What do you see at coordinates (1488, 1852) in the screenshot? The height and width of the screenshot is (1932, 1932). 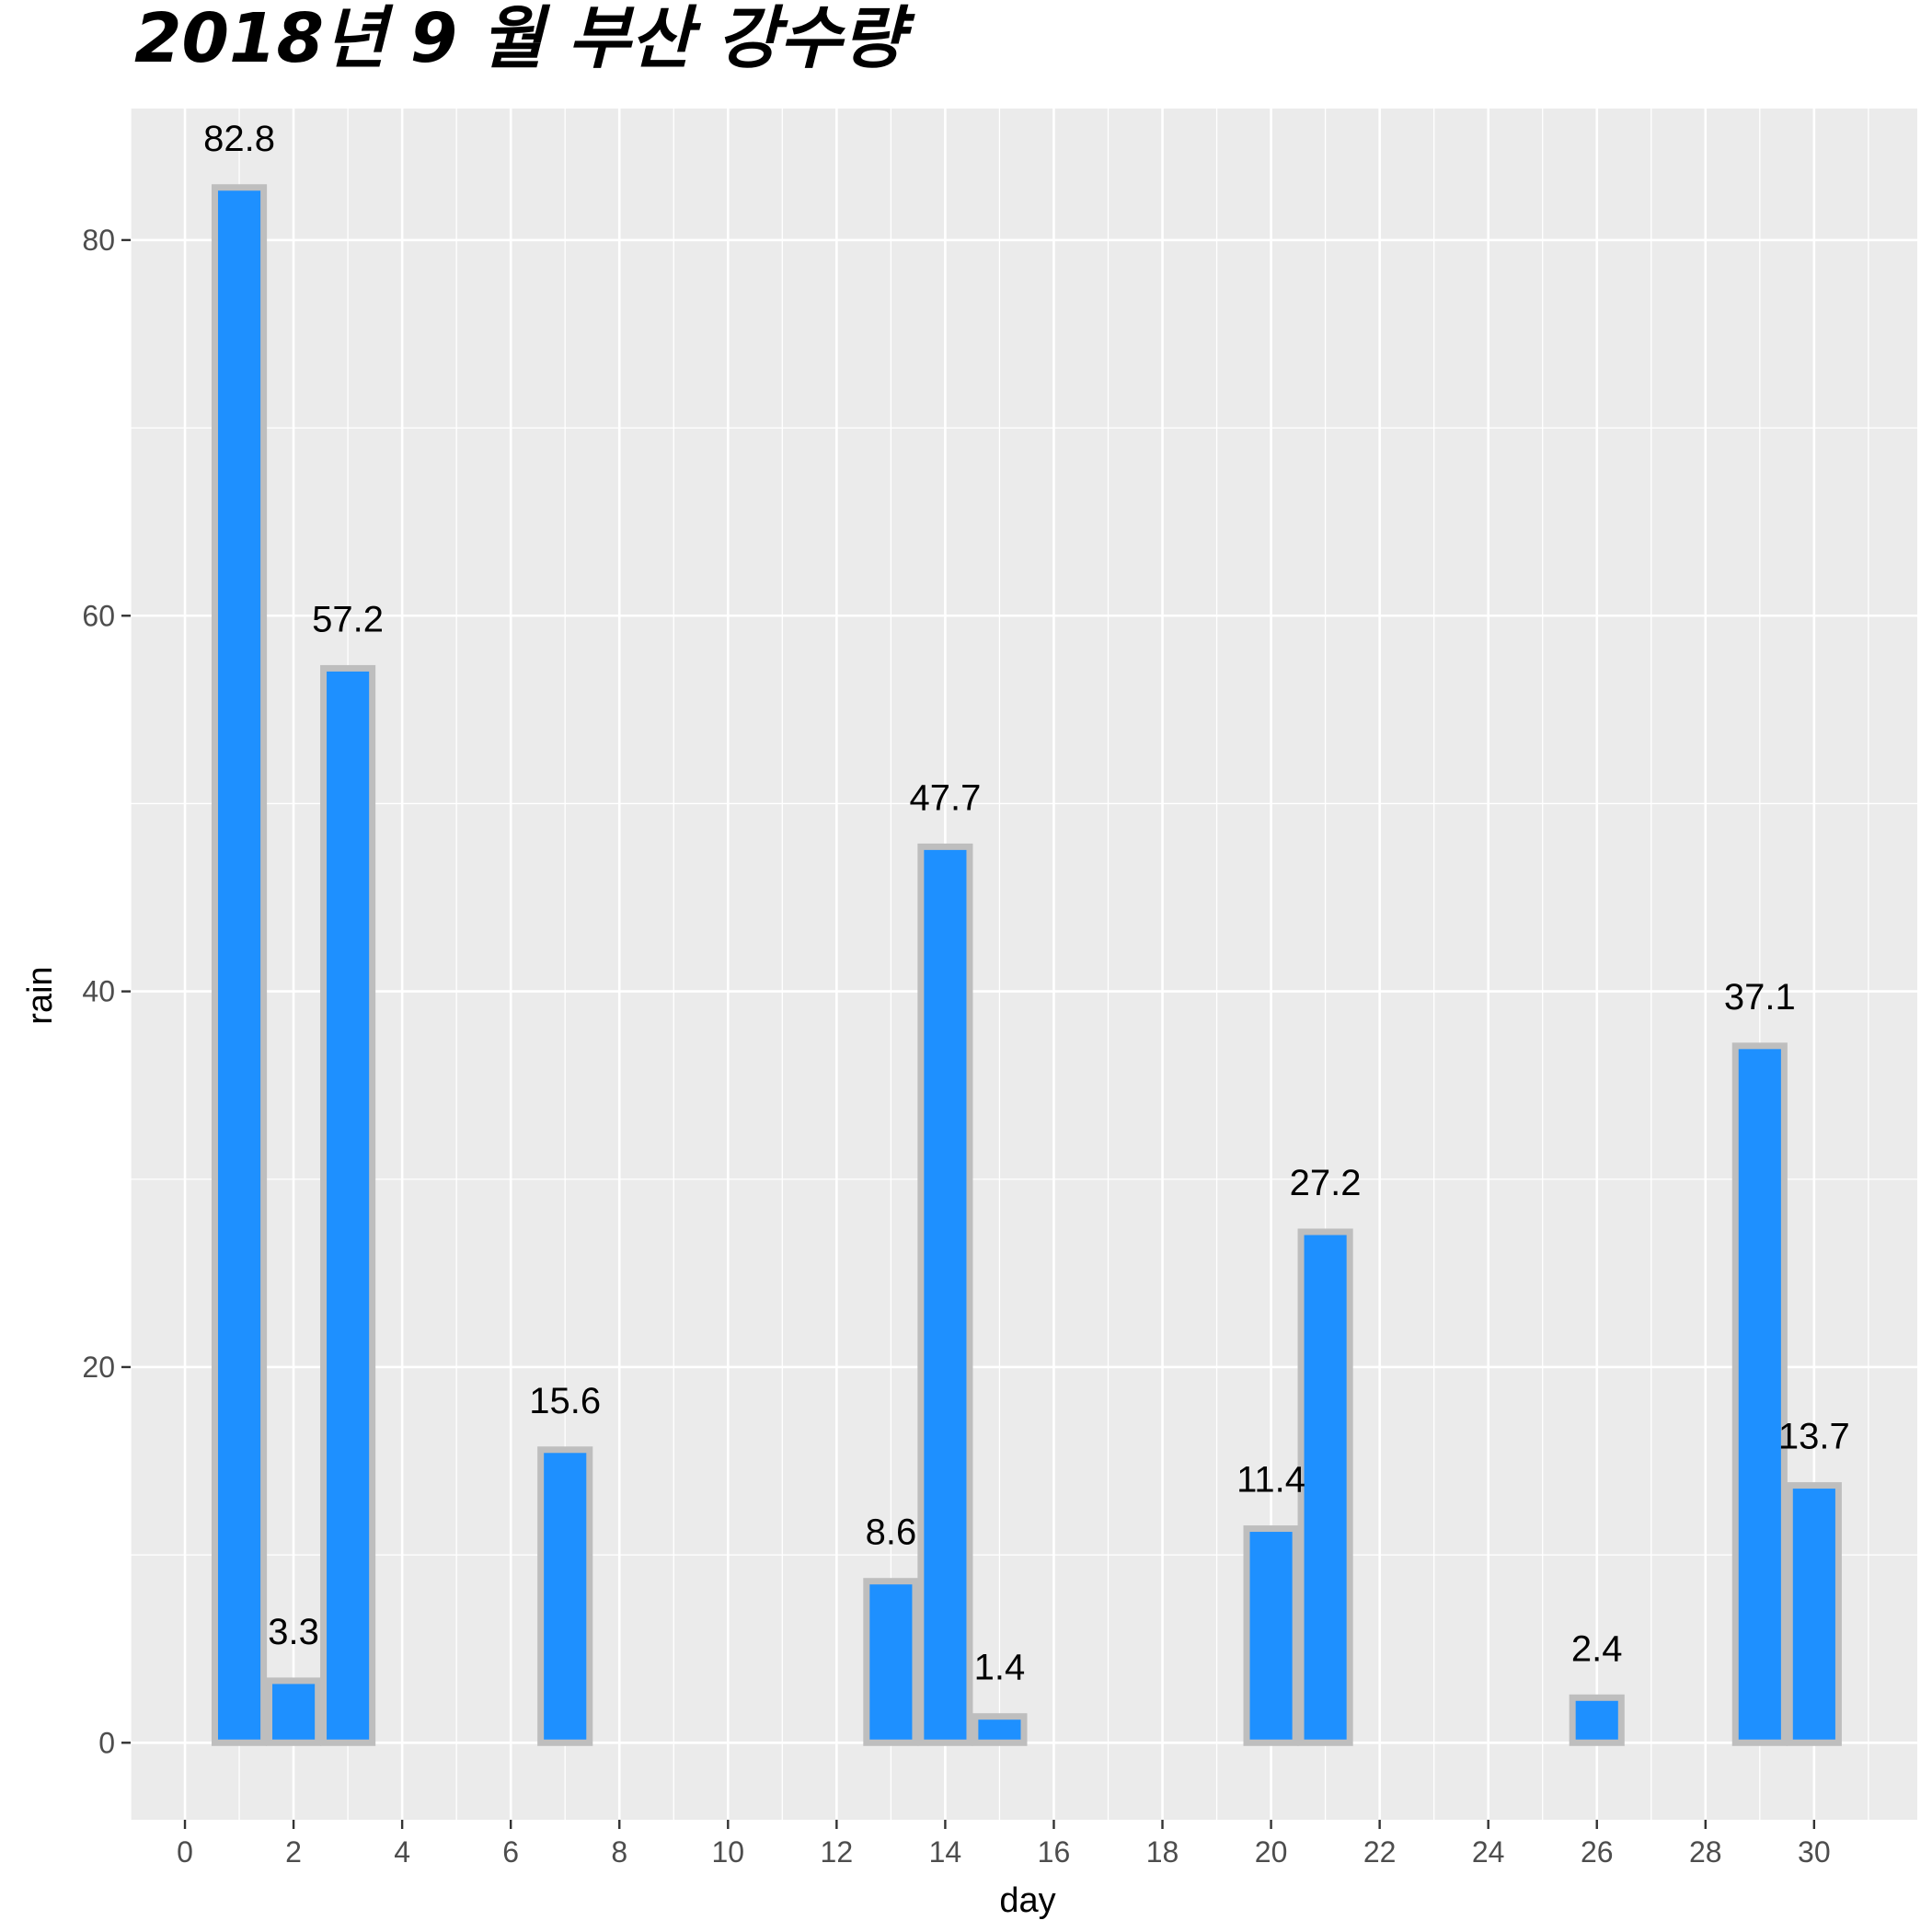 I see `x-tick-label: 24` at bounding box center [1488, 1852].